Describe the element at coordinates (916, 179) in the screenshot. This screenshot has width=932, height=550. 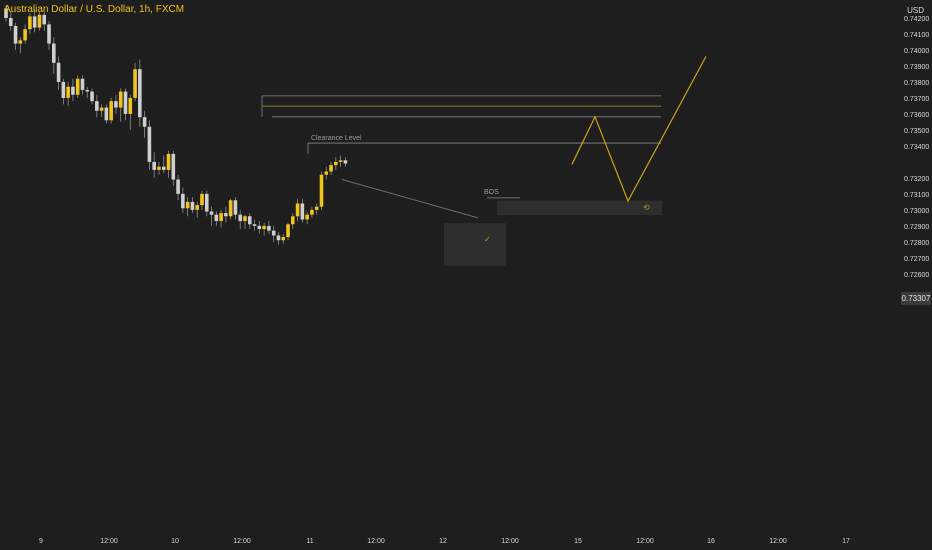
I see `price-tick-label: 0.73200` at that location.